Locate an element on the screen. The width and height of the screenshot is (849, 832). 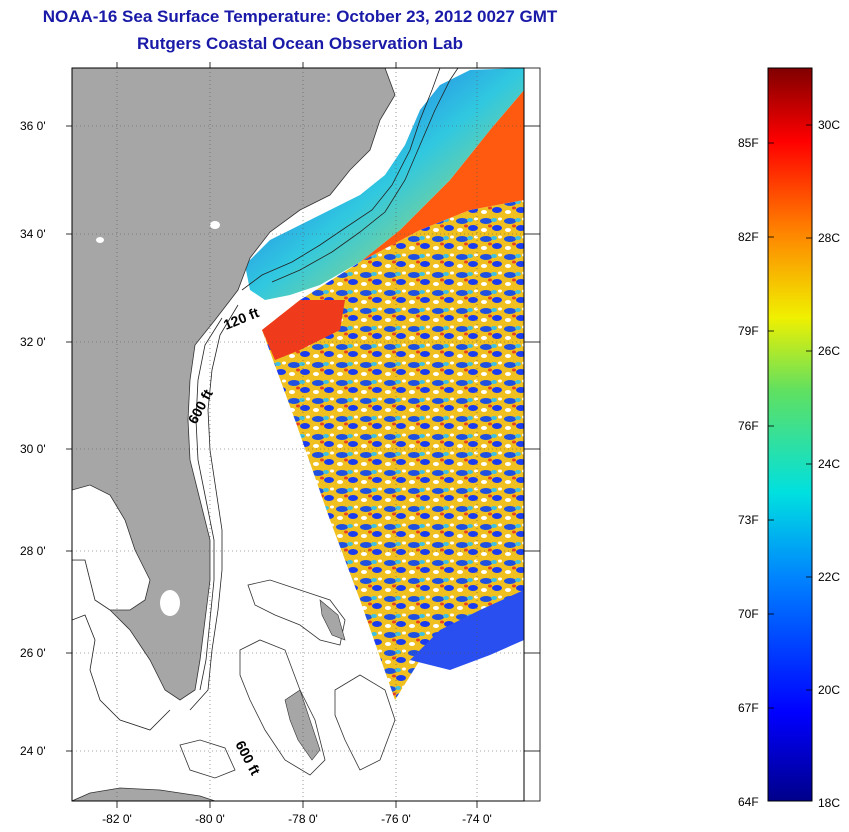
latitude-label: 34 0' is located at coordinates (33, 234).